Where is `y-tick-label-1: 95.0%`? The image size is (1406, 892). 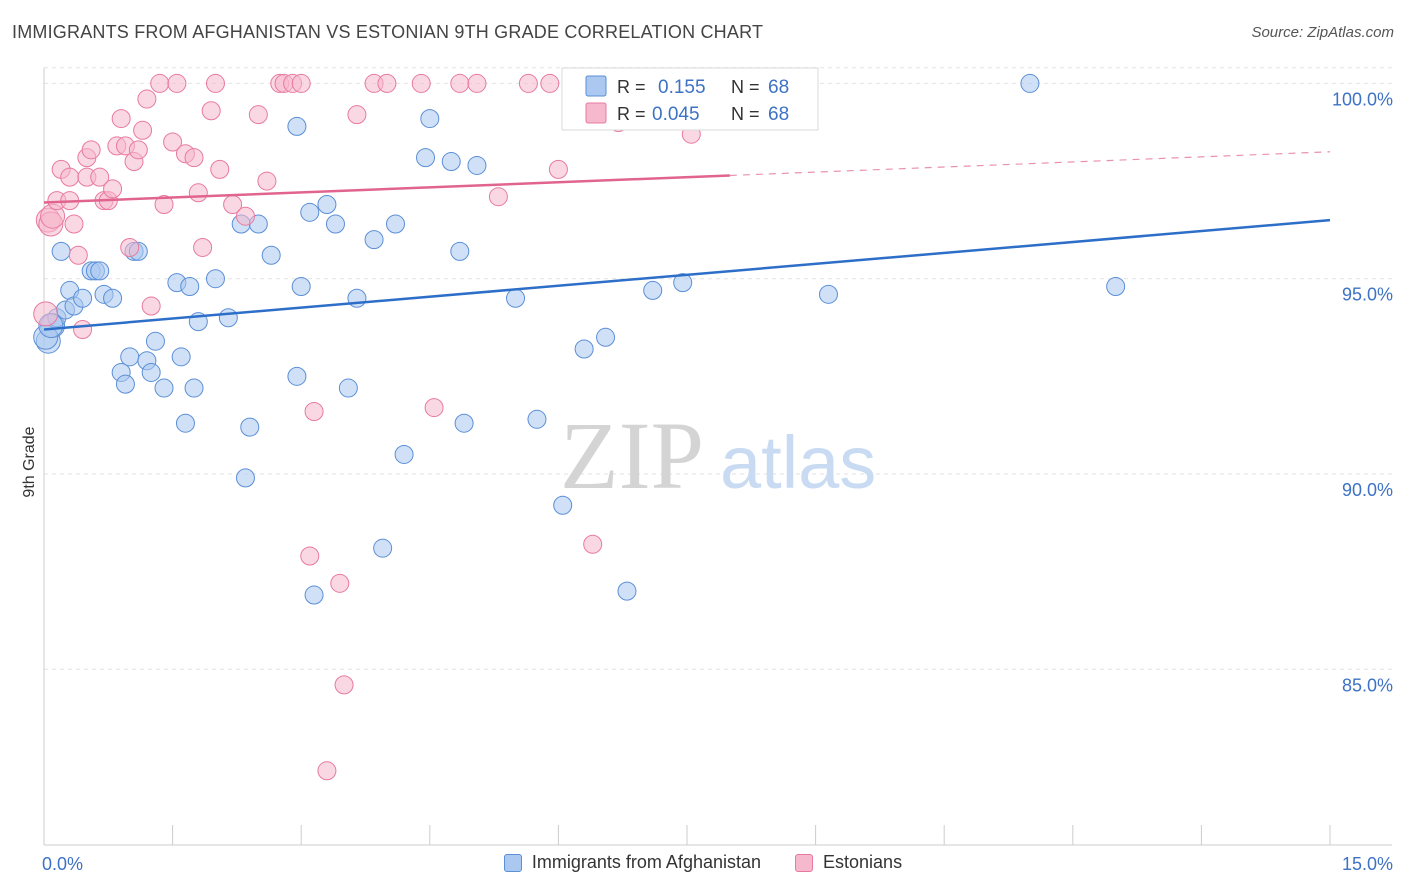 y-tick-label-1: 95.0% is located at coordinates (1367, 295).